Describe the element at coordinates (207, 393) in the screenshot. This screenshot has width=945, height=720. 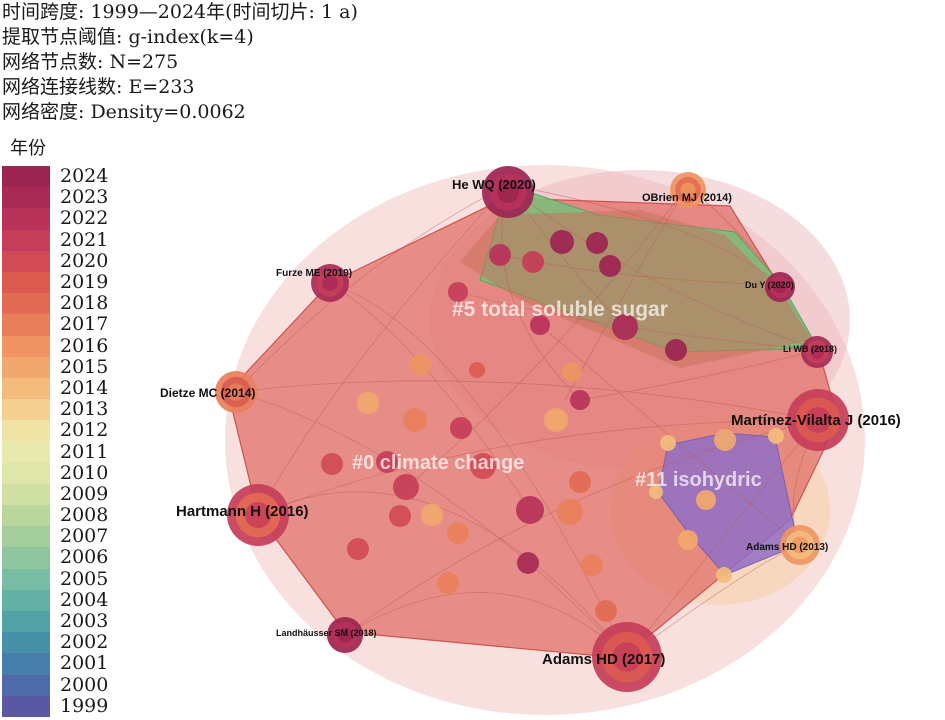
I see `node-label-dietze-mc: Dietze MC (2014)` at that location.